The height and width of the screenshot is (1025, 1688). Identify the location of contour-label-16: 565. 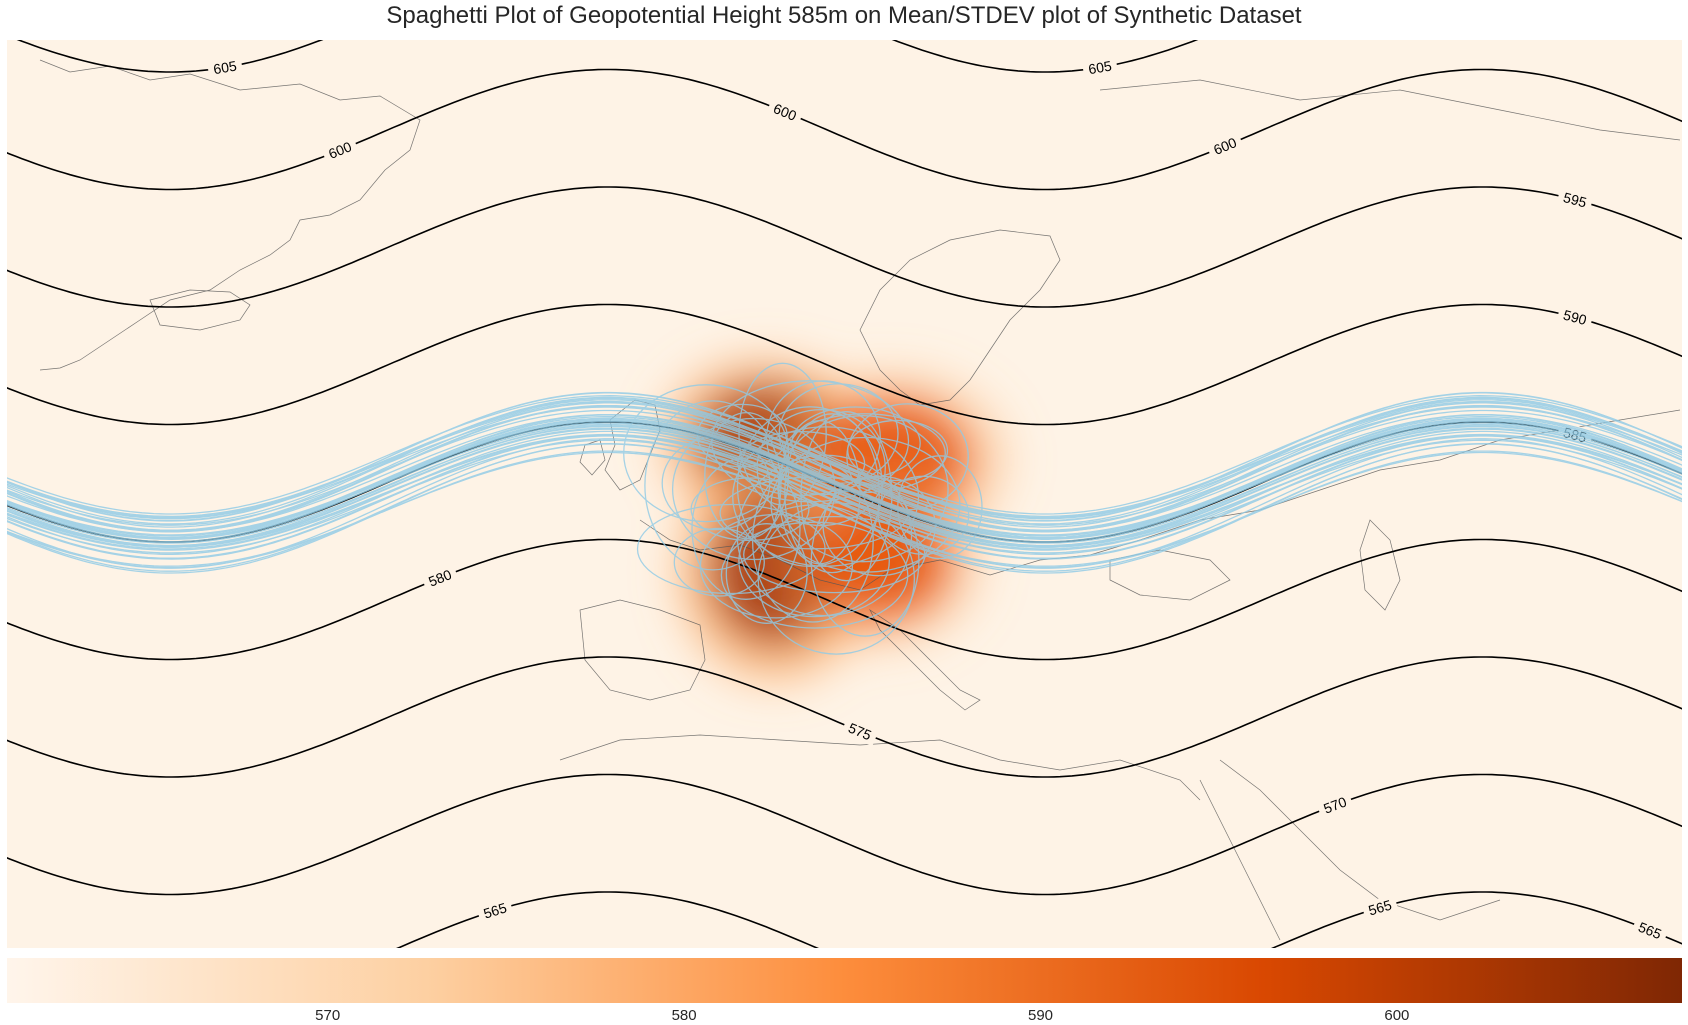
(1380, 907).